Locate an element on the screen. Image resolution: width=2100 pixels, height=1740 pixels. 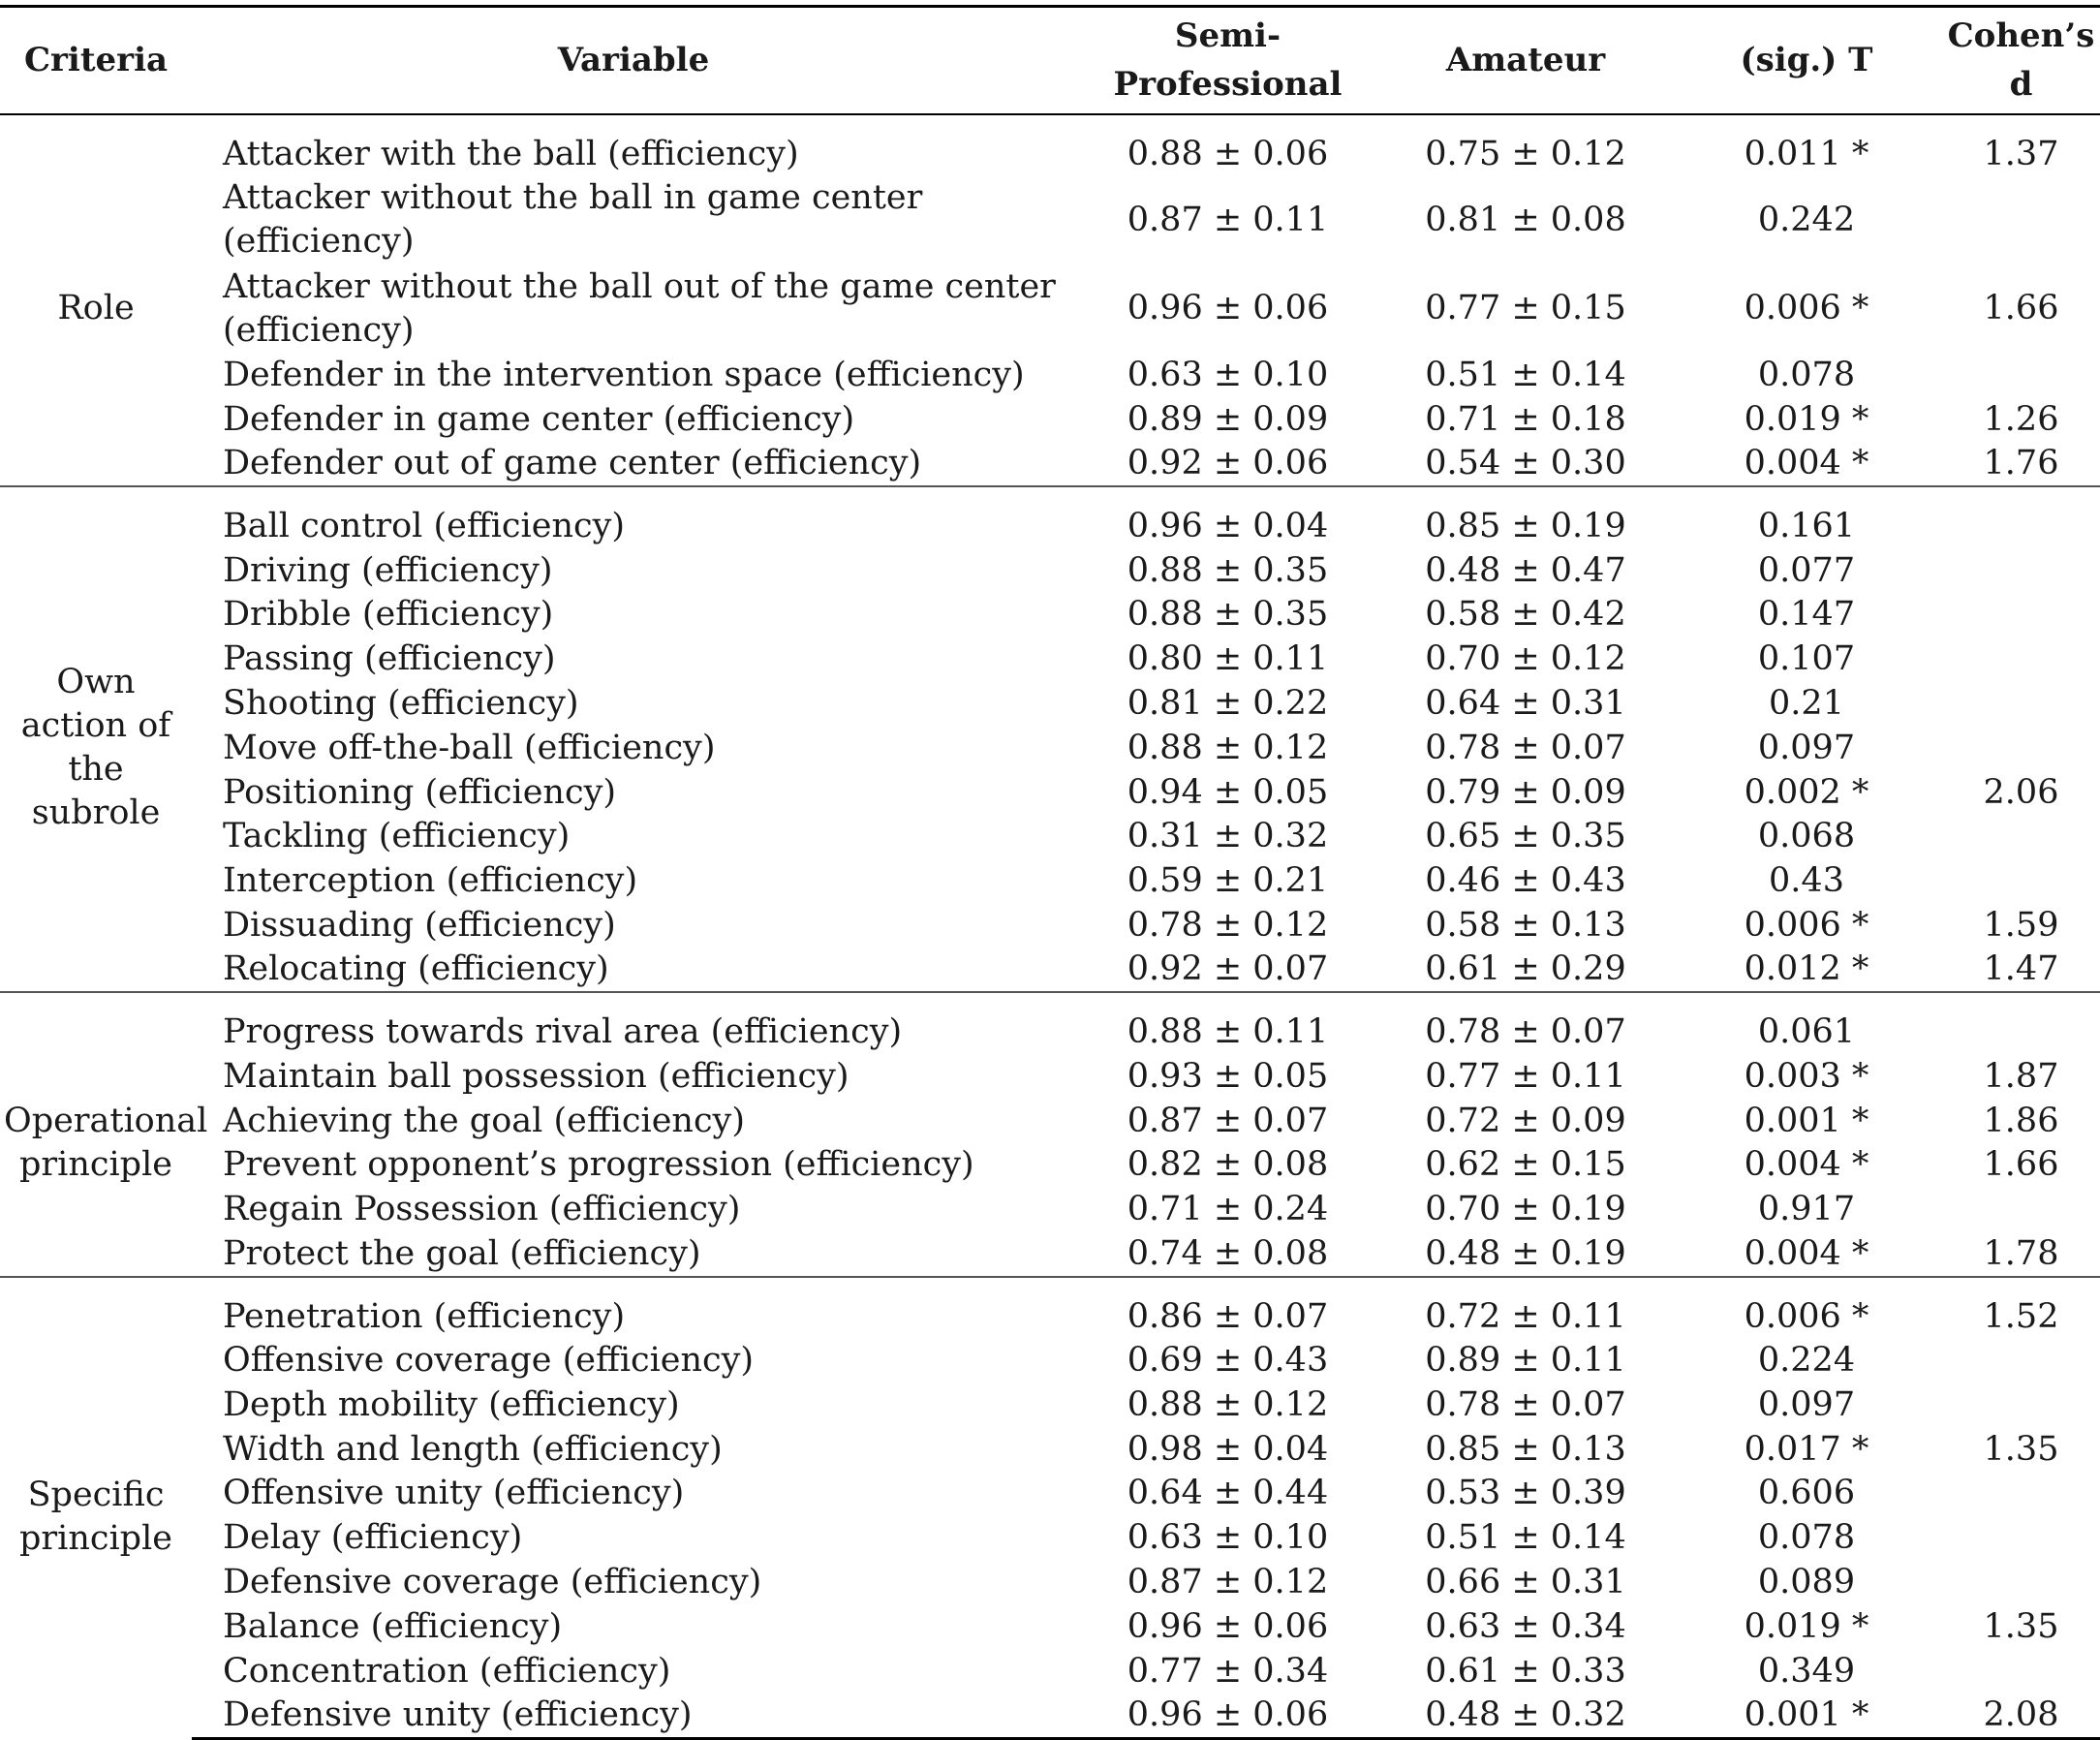
sig-t-cell: 0.012 * is located at coordinates (1806, 969).